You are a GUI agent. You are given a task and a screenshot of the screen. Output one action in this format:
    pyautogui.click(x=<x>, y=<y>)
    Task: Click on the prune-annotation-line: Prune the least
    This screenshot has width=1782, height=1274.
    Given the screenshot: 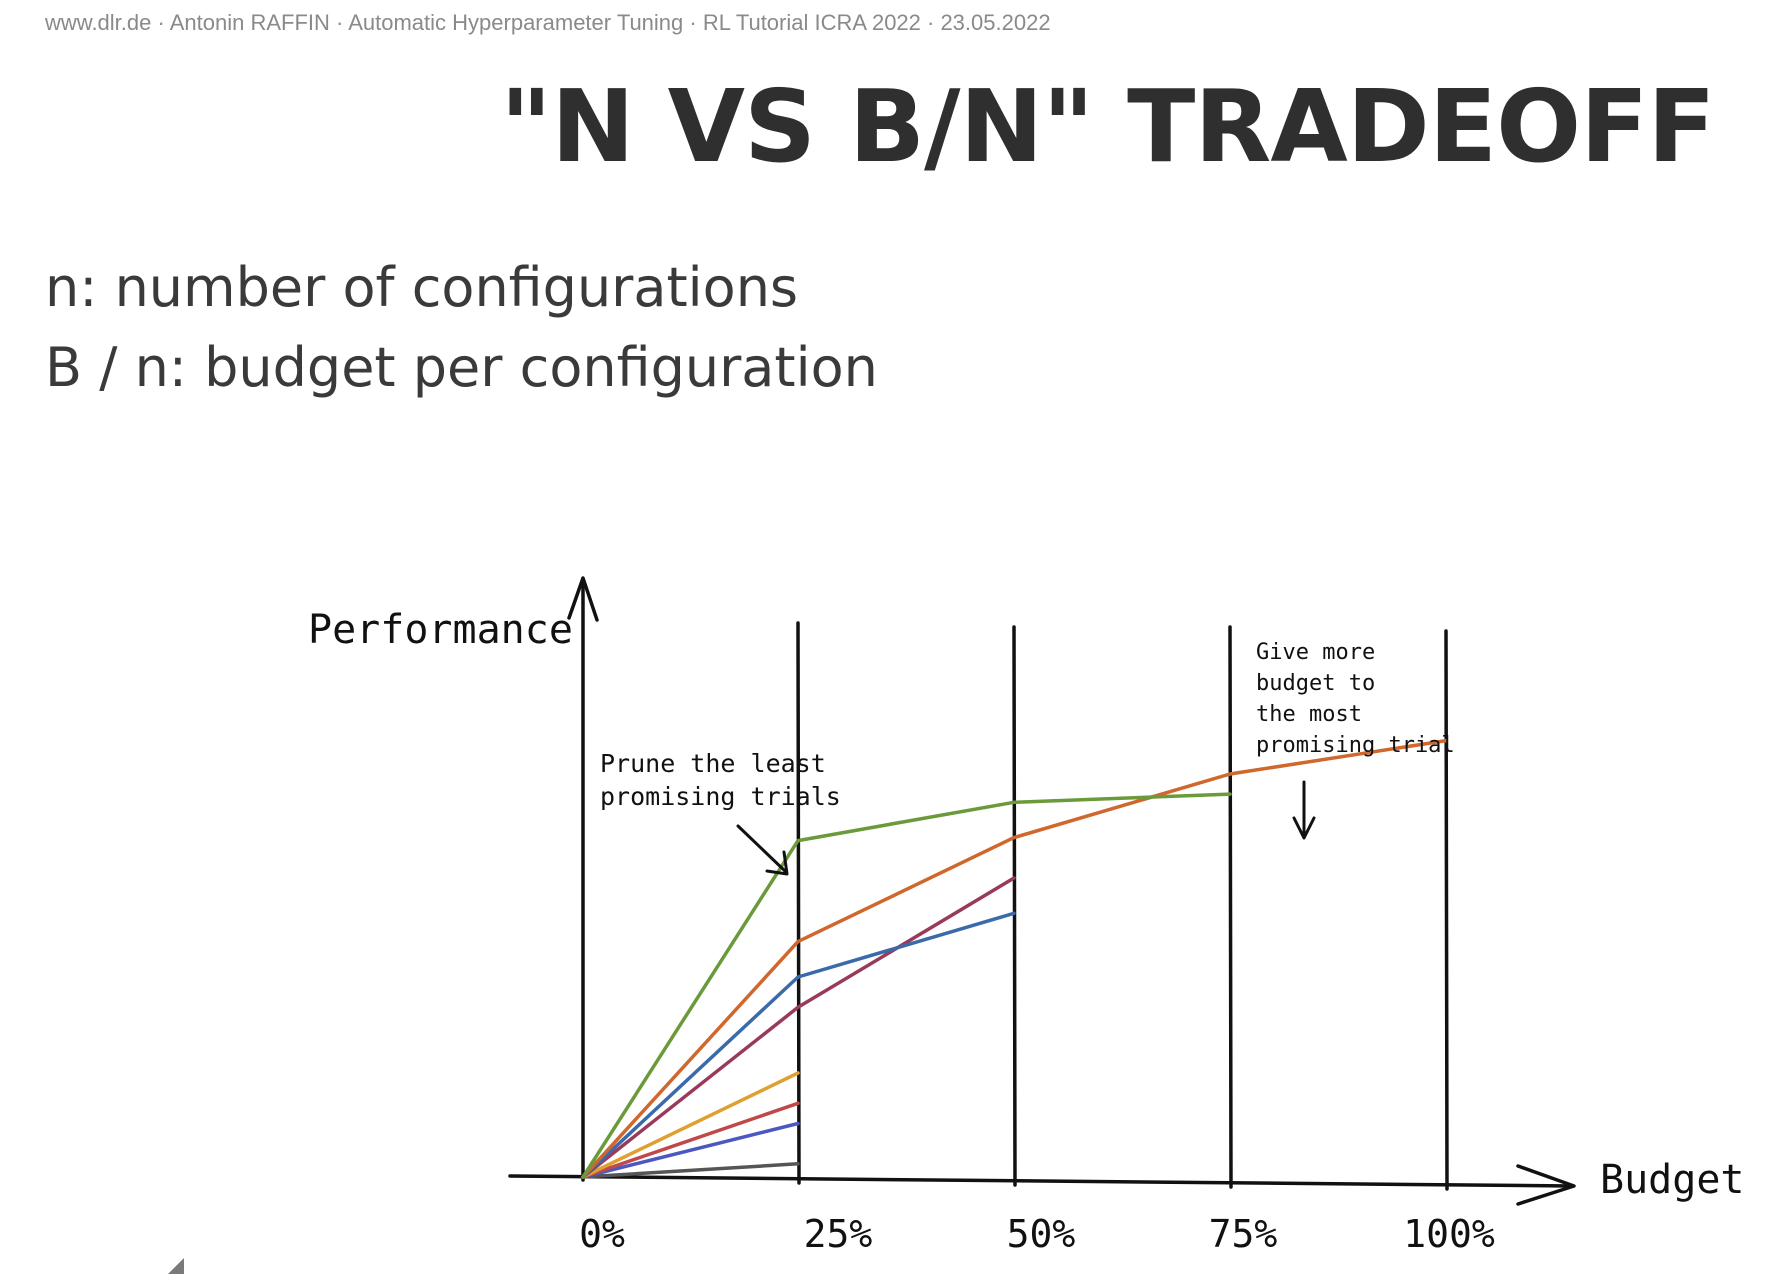 What is the action you would take?
    pyautogui.click(x=713, y=763)
    